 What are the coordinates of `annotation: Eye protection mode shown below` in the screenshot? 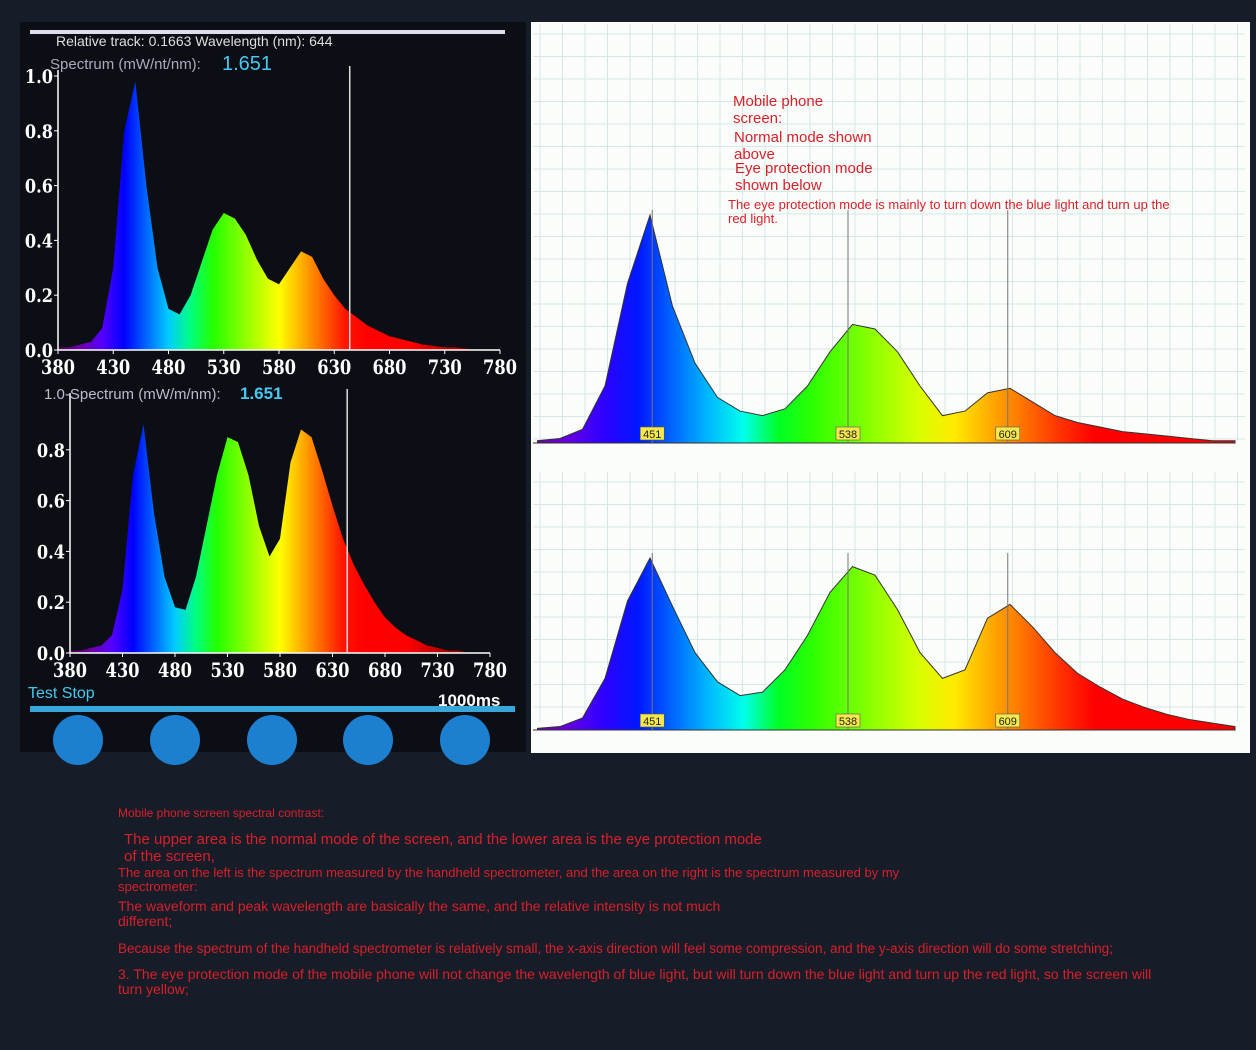 It's located at (804, 177).